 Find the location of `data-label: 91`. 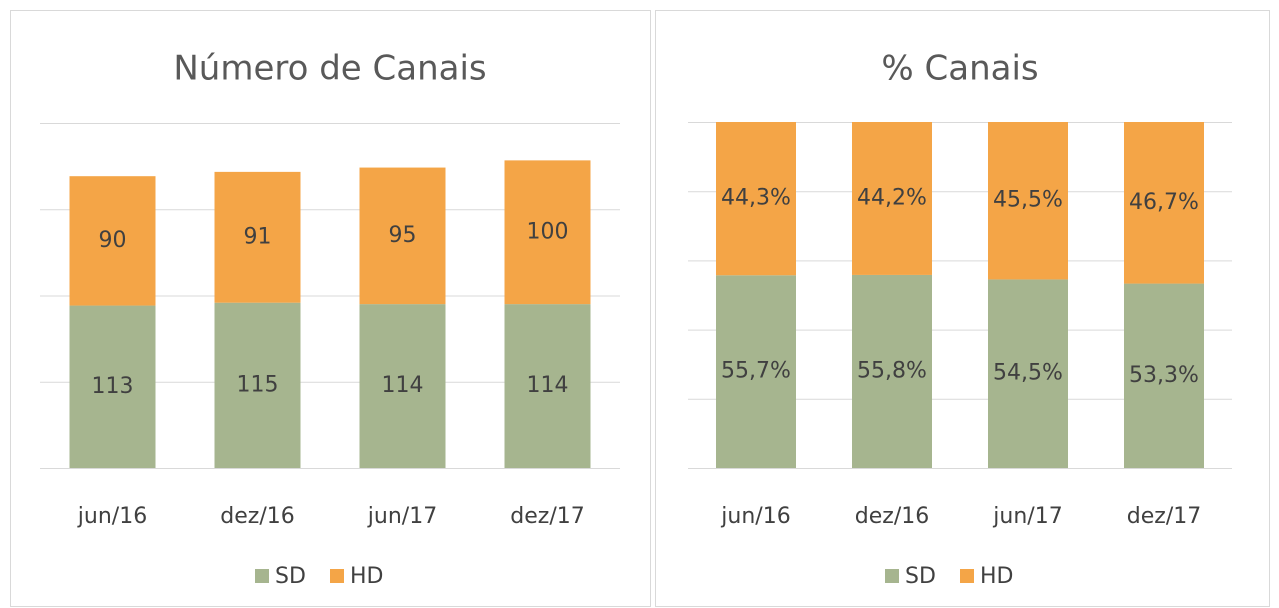

data-label: 91 is located at coordinates (258, 236).